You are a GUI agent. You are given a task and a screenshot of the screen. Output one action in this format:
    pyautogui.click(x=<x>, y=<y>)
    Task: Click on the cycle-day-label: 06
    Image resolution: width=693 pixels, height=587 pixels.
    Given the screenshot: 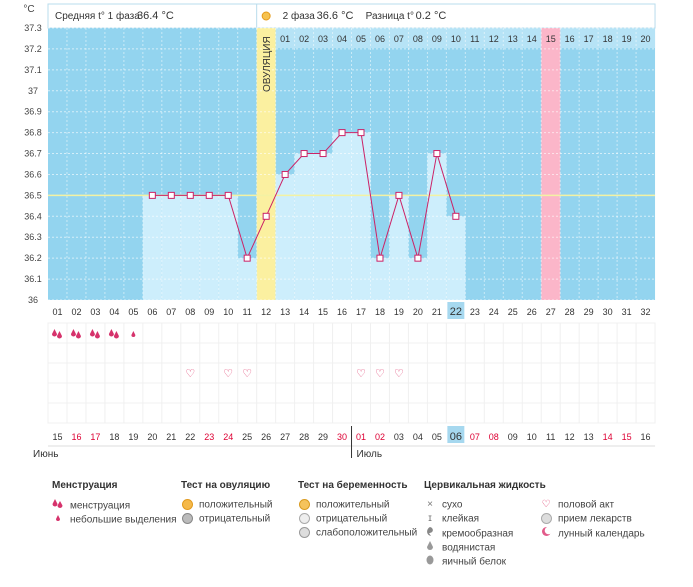 What is the action you would take?
    pyautogui.click(x=152, y=312)
    